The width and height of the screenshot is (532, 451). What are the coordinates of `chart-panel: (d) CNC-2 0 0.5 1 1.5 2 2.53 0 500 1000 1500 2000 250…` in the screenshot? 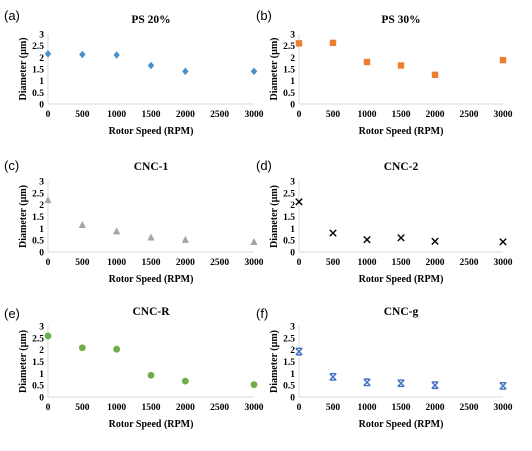 It's located at (384, 221).